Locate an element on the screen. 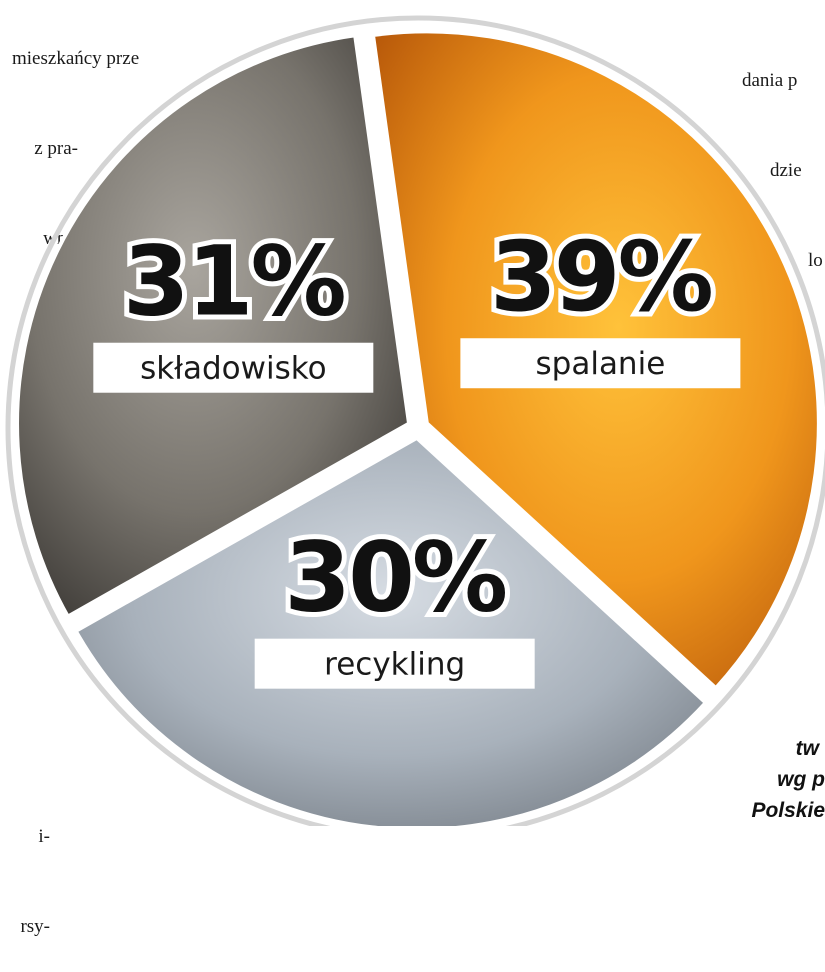 This screenshot has height=972, width=825. slice-label-group-incineration: 39% spalanie is located at coordinates (600, 302).